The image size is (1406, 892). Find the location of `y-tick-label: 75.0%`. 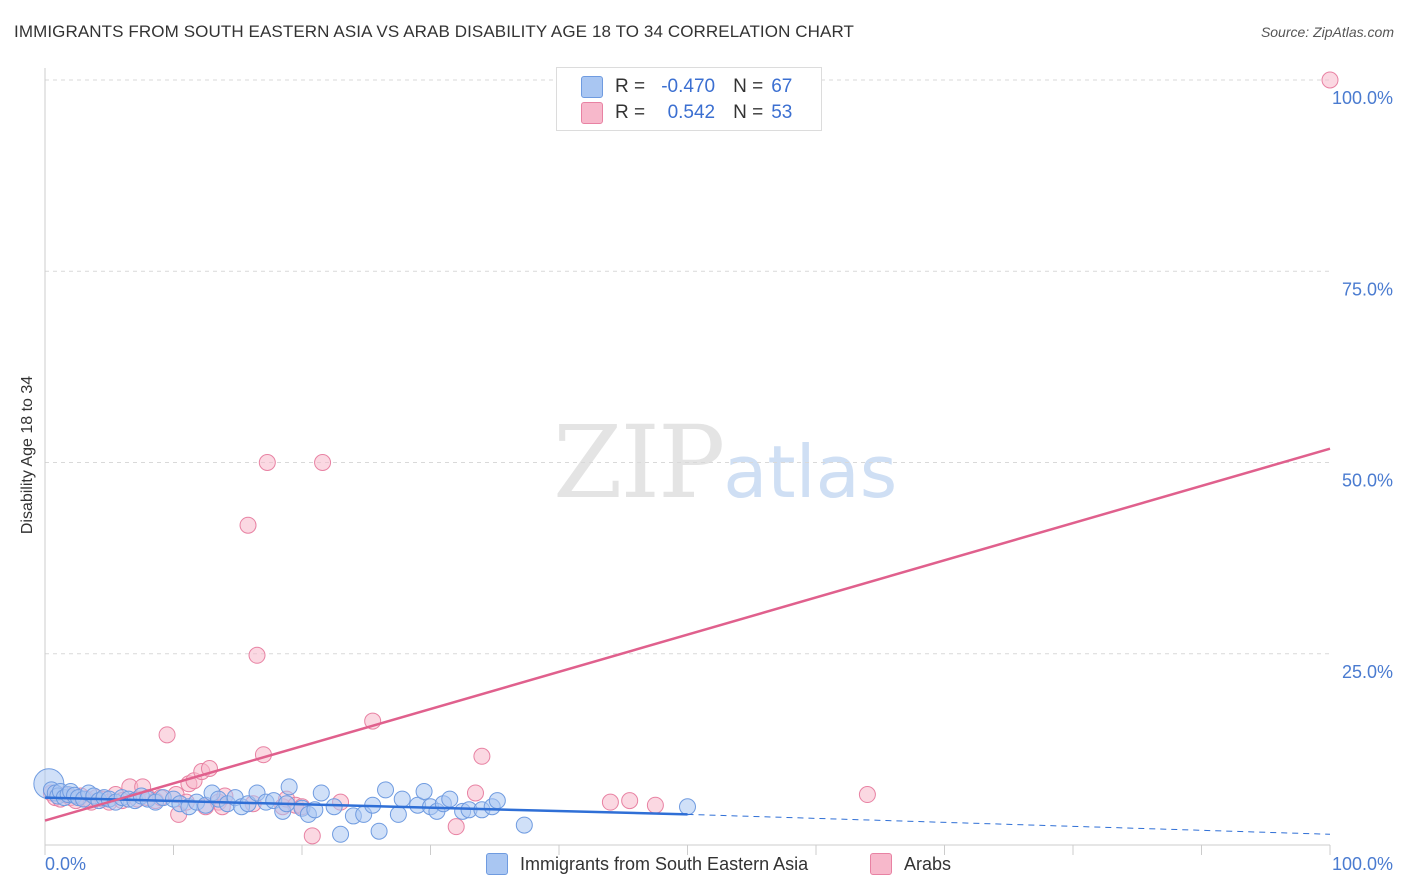

y-tick-label: 75.0% is located at coordinates (1367, 289).